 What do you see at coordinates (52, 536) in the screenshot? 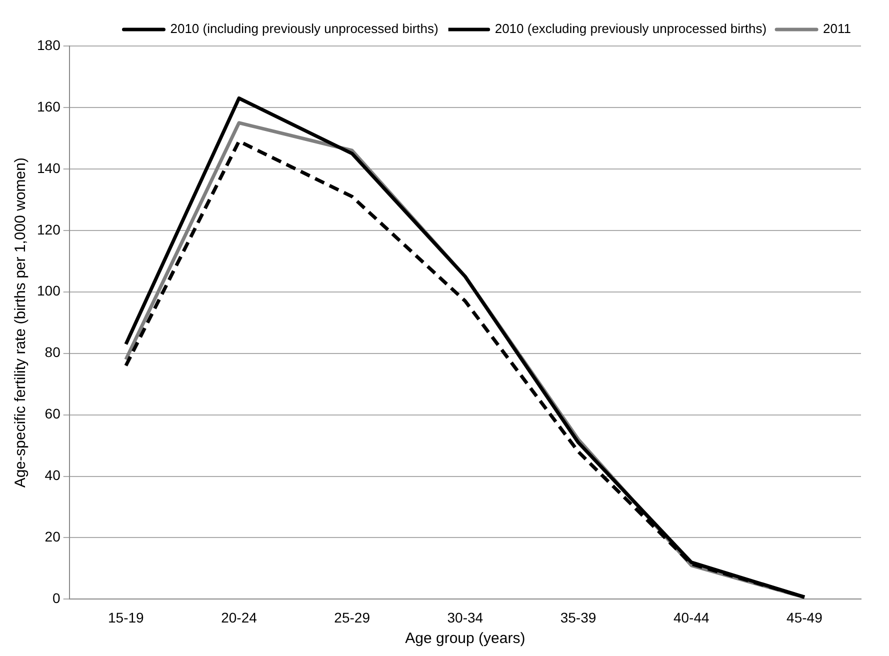
I see `y-tick-label: 20` at bounding box center [52, 536].